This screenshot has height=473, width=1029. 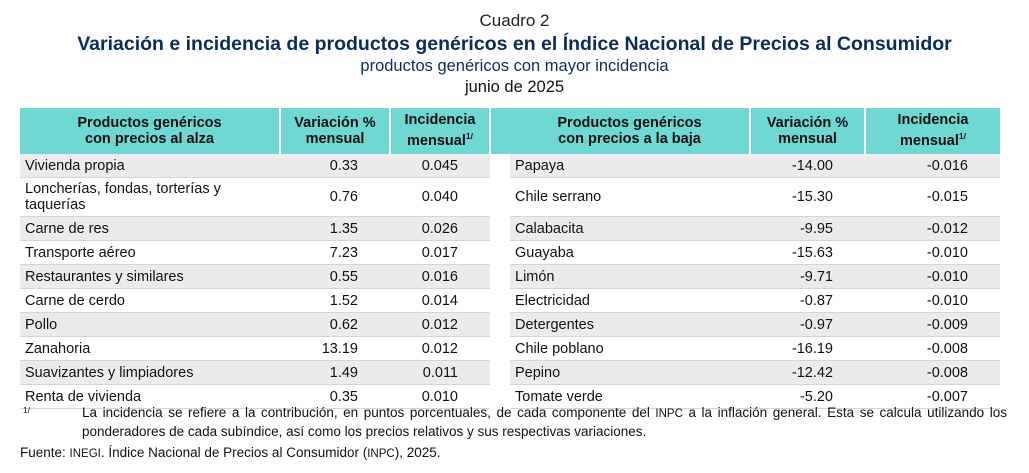 I want to click on product-up-cell: Restaurantes y similares, so click(x=150, y=276).